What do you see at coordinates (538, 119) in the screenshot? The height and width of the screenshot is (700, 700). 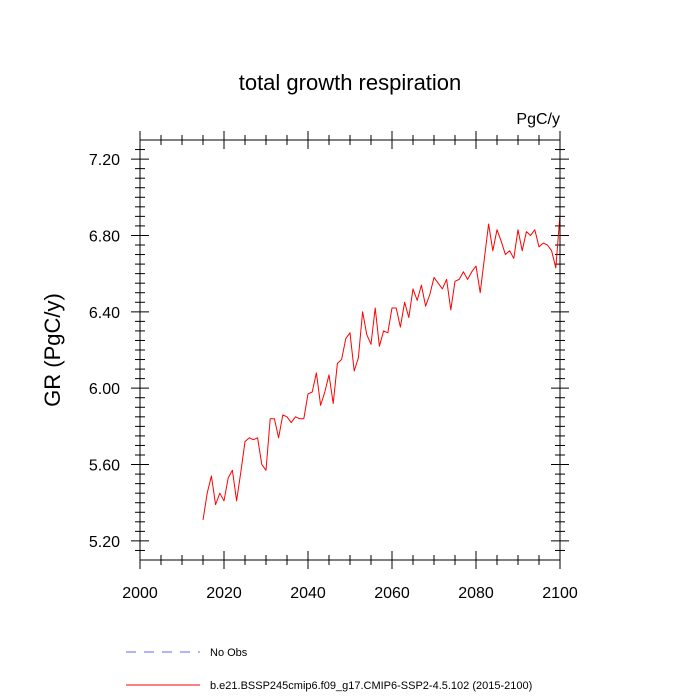 I see `units-label: PgC/y` at bounding box center [538, 119].